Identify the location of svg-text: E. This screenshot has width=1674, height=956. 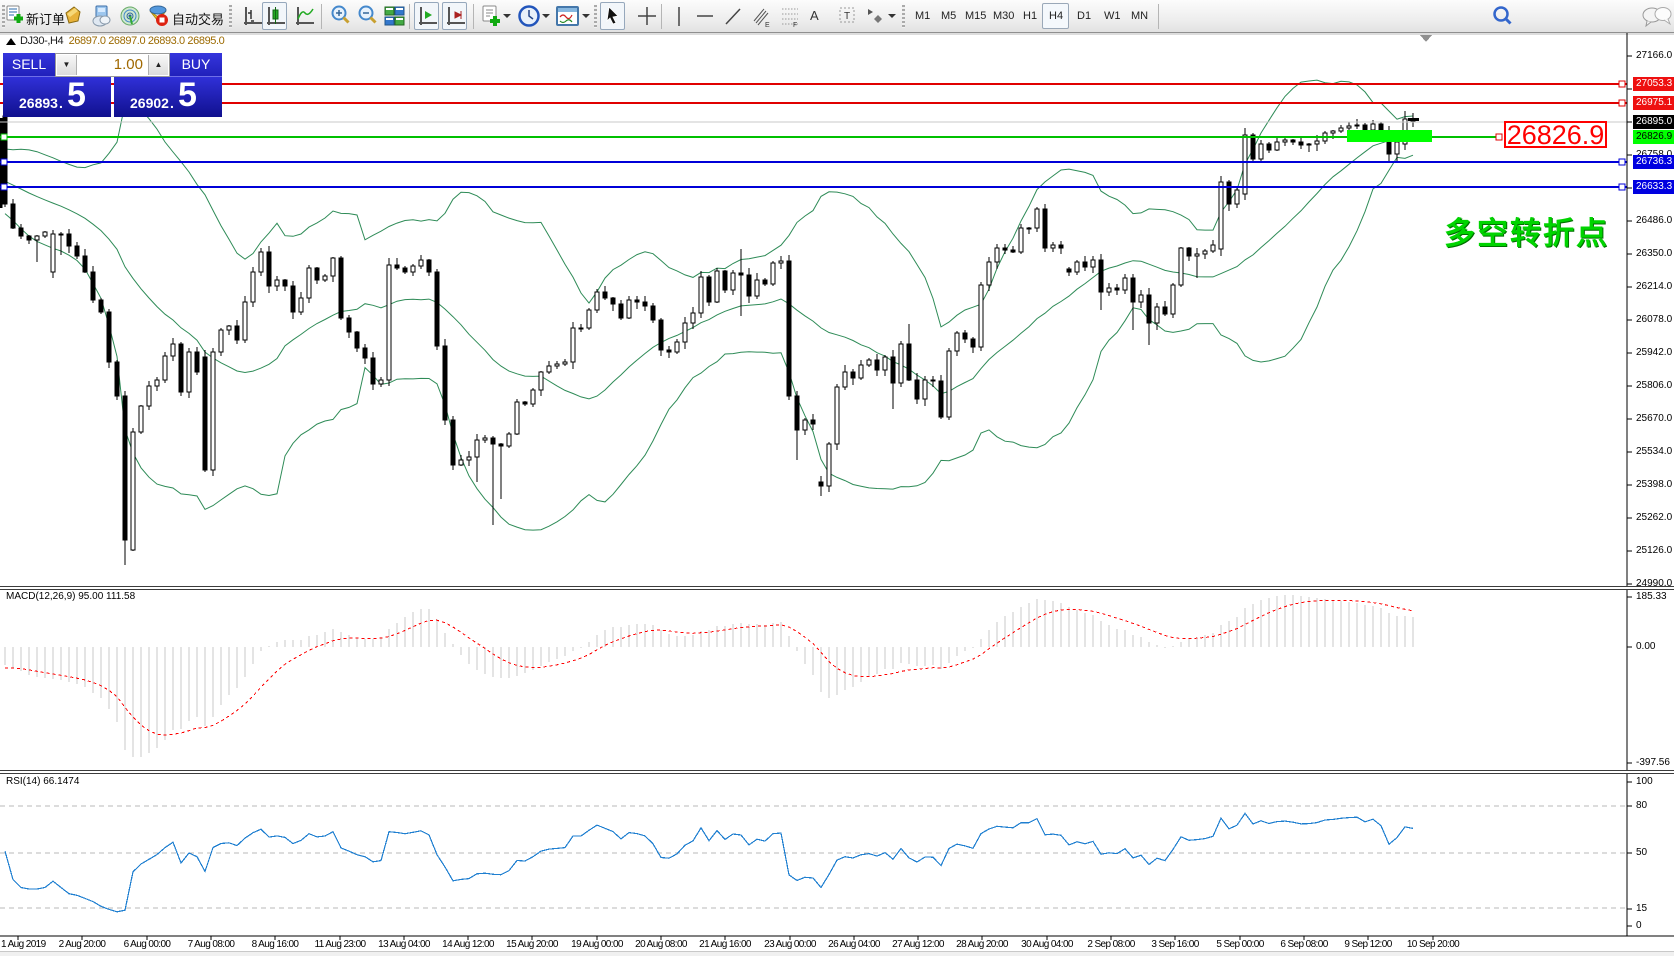
(767, 25).